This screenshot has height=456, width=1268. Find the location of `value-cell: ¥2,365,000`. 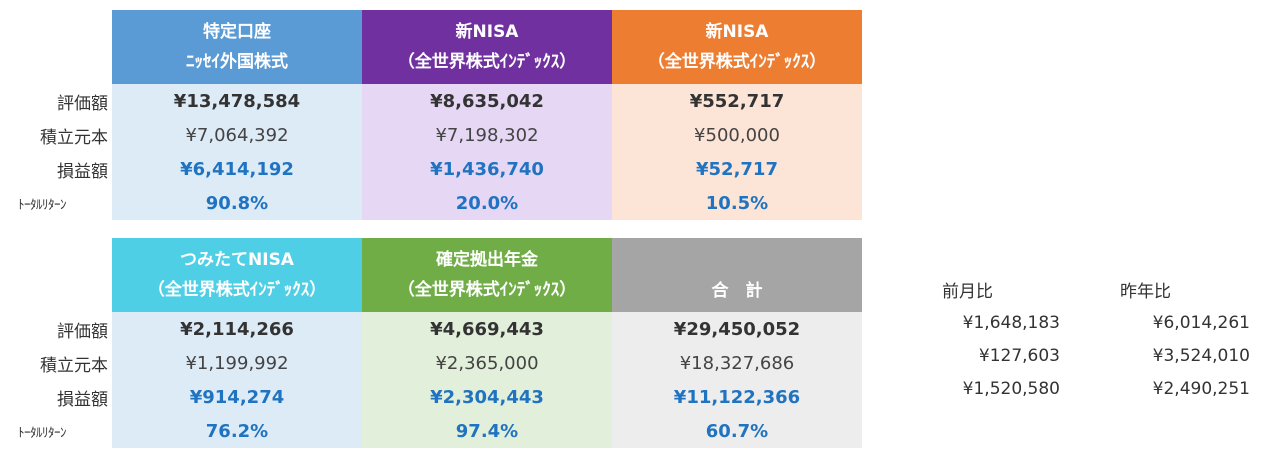

value-cell: ¥2,365,000 is located at coordinates (487, 363).